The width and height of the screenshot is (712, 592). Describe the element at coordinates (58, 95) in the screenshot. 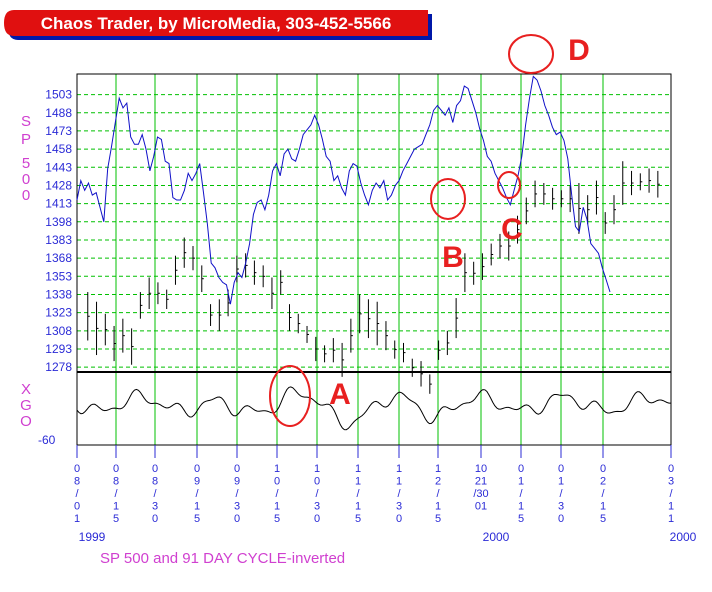

I see `y-tick-label: 1503` at that location.